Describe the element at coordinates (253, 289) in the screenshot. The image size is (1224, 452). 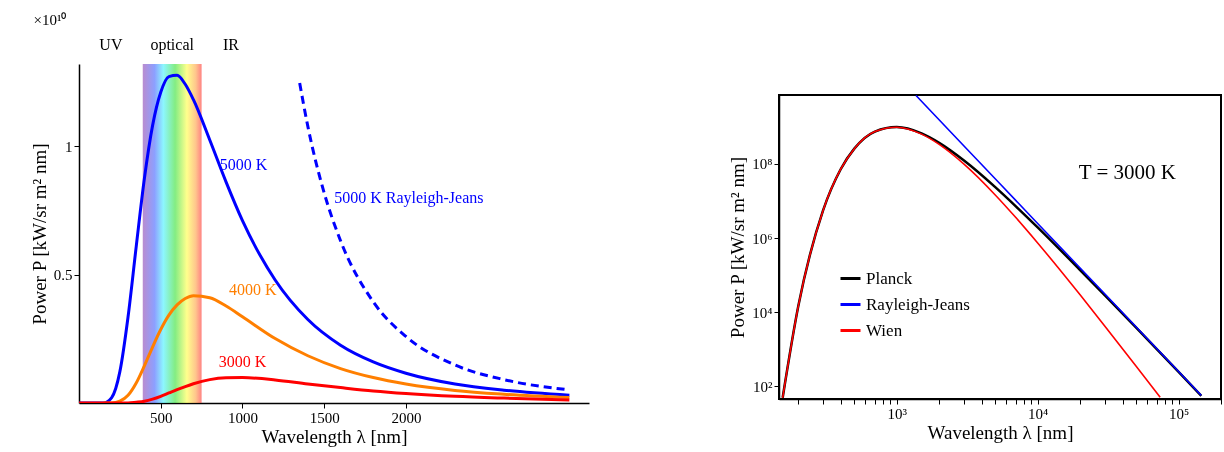
I see `series-label: 4000 K` at that location.